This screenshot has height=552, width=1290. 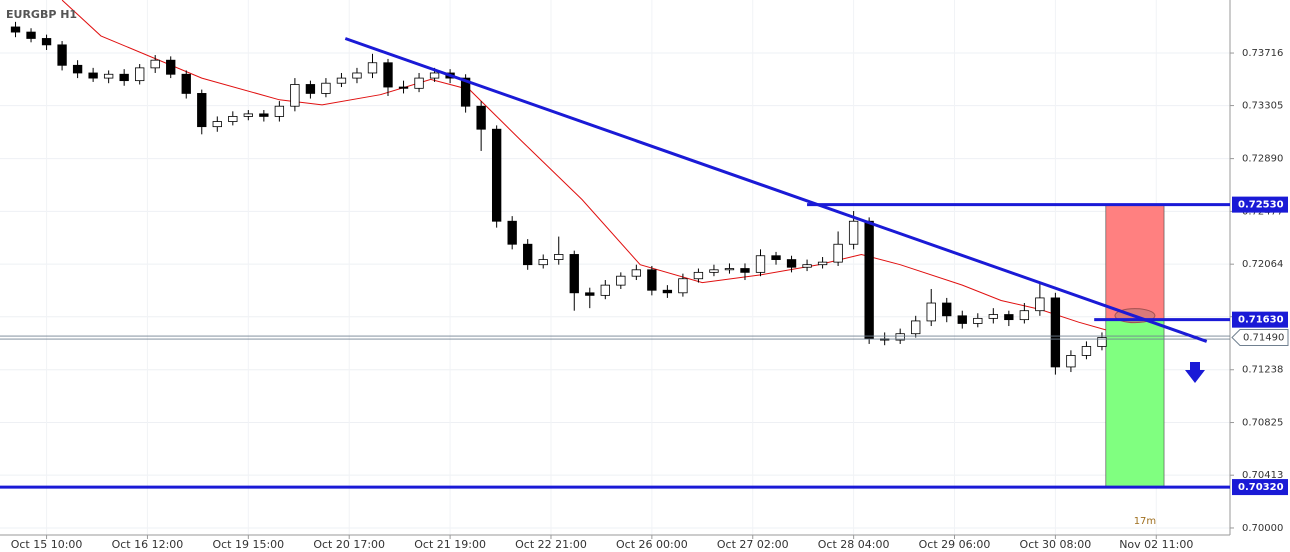 I want to click on x-tick-label: Oct 20 17:00, so click(x=349, y=544).